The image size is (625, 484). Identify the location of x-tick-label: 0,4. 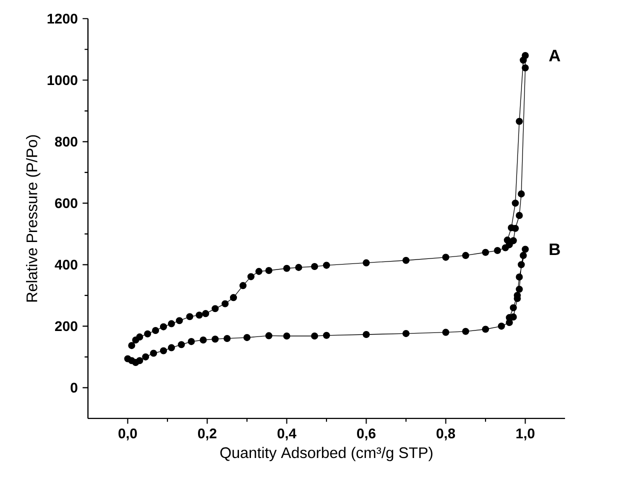
(287, 434).